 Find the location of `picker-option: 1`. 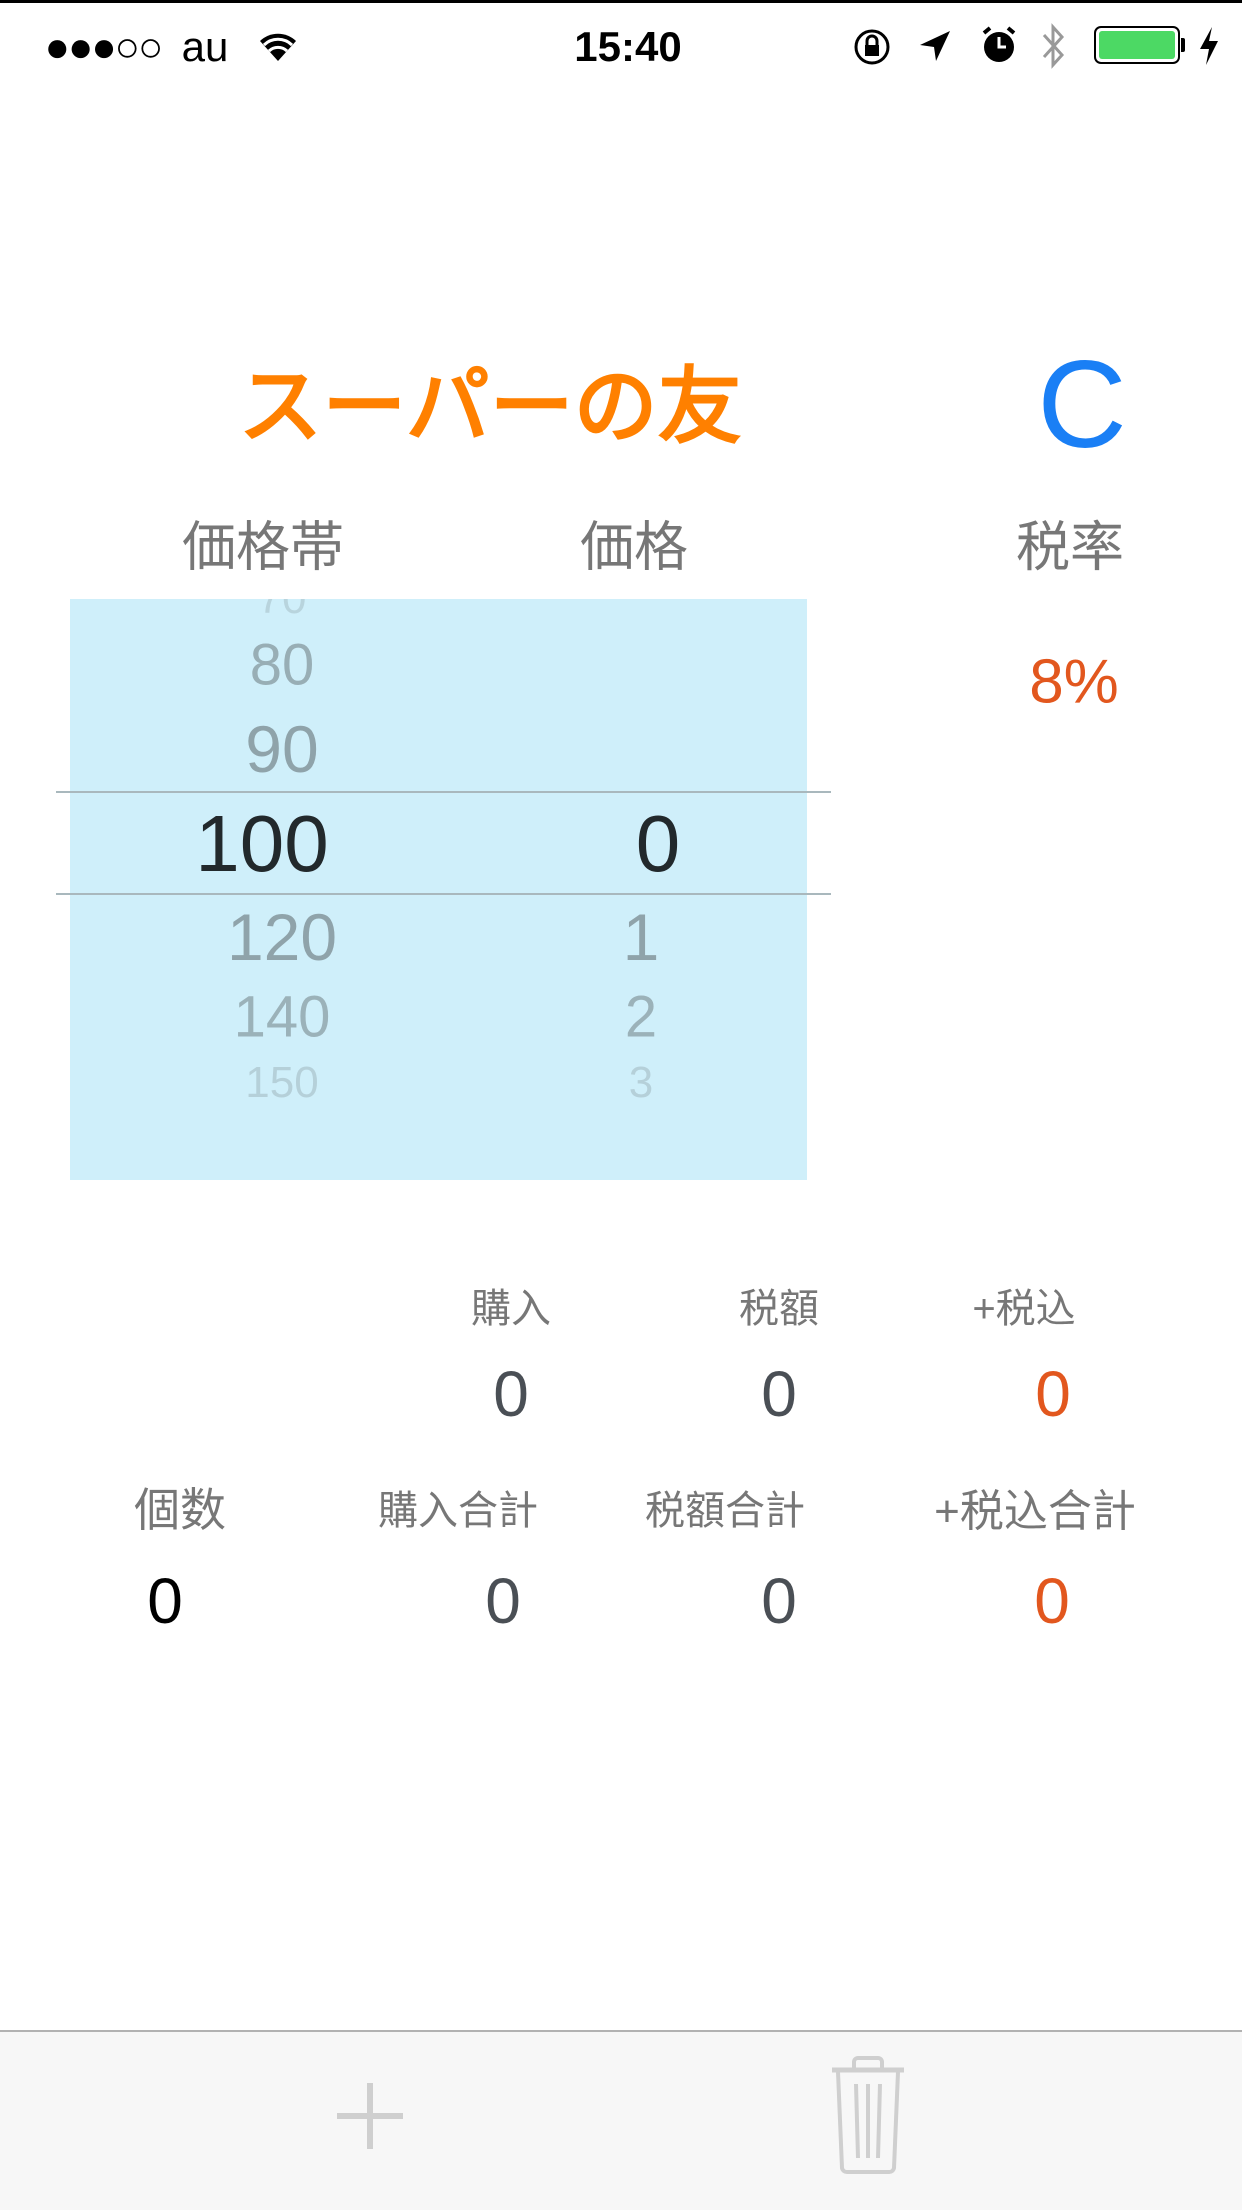

picker-option: 1 is located at coordinates (641, 937).